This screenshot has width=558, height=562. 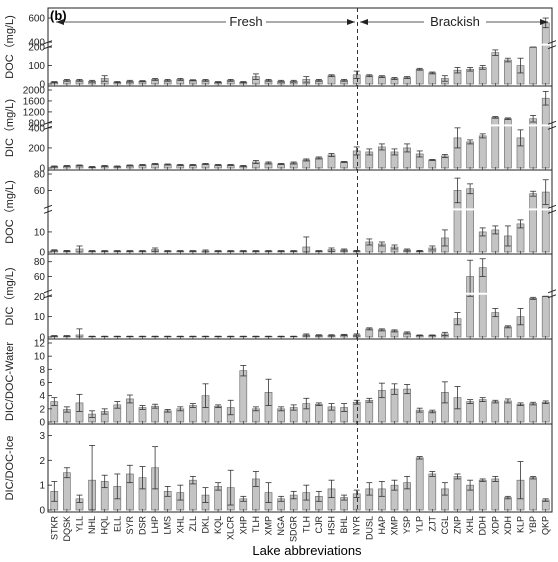 I want to click on x-tick-label: QKP, so click(x=546, y=525).